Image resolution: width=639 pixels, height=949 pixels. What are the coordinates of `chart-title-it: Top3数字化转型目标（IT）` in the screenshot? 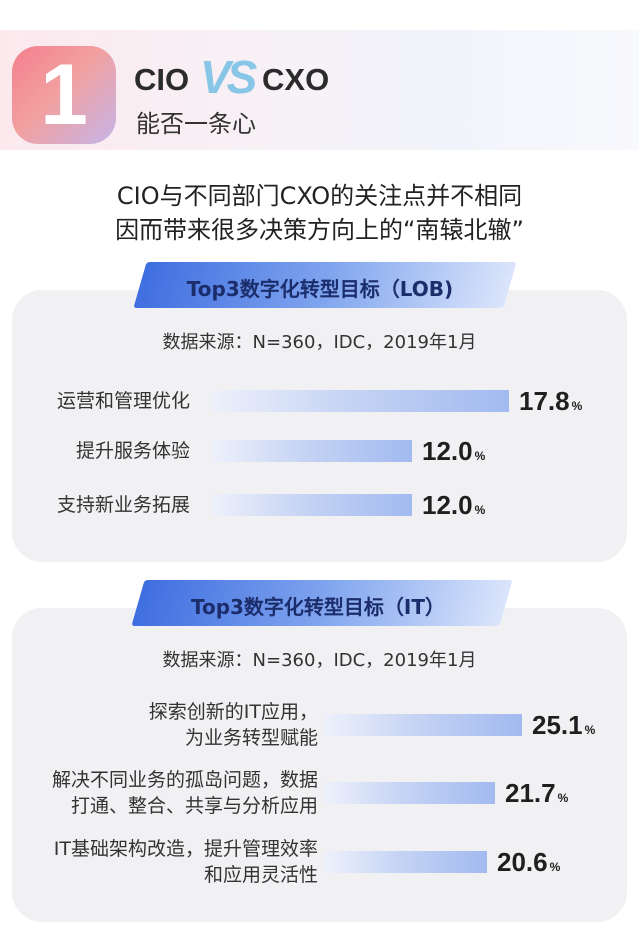 It's located at (318, 606).